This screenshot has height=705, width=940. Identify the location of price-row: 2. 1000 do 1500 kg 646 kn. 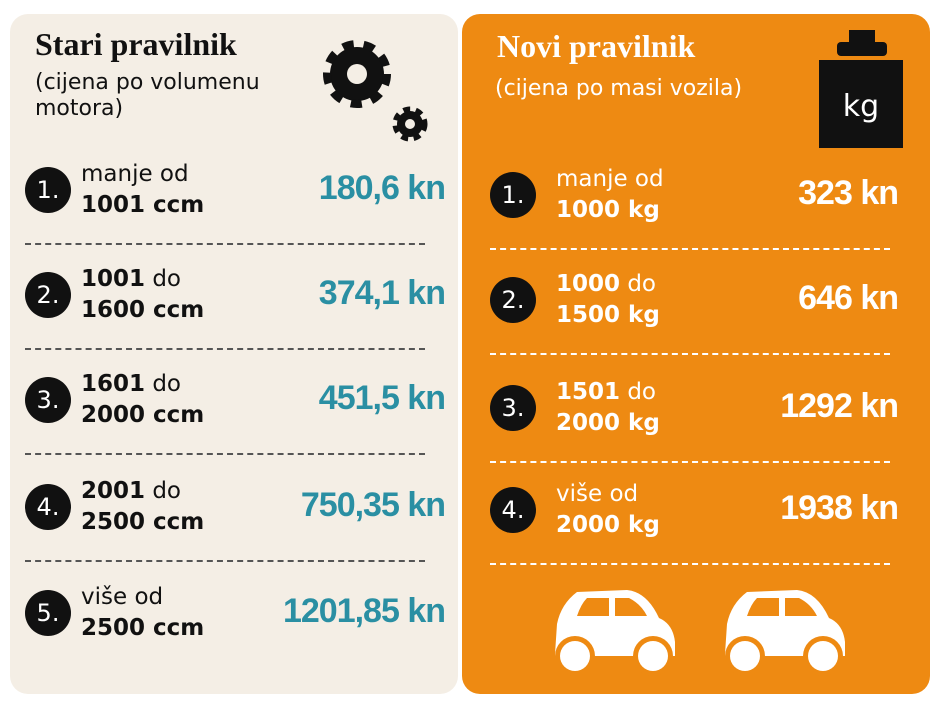
(694, 300).